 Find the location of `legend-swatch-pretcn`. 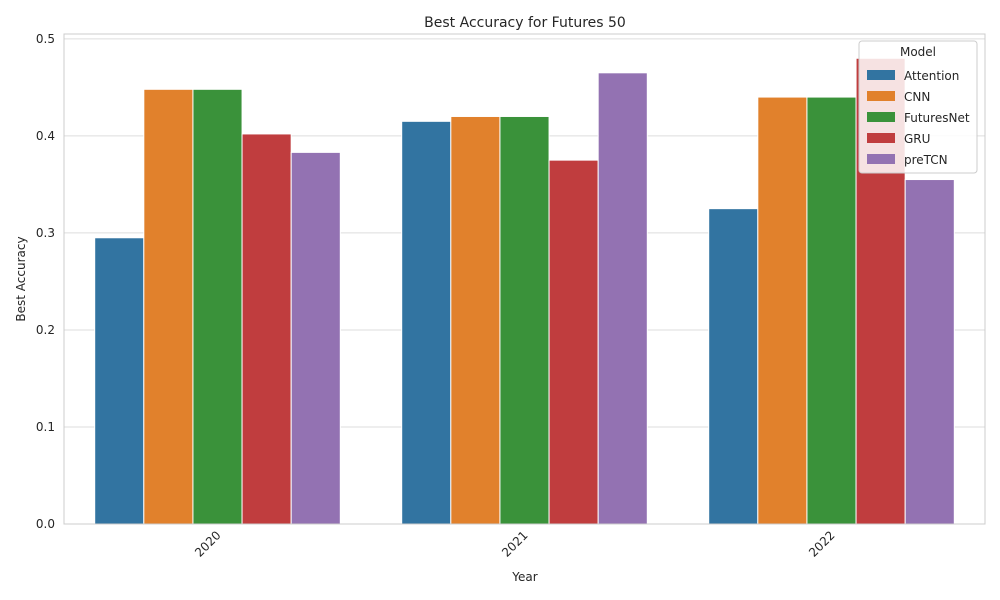

legend-swatch-pretcn is located at coordinates (881, 159).